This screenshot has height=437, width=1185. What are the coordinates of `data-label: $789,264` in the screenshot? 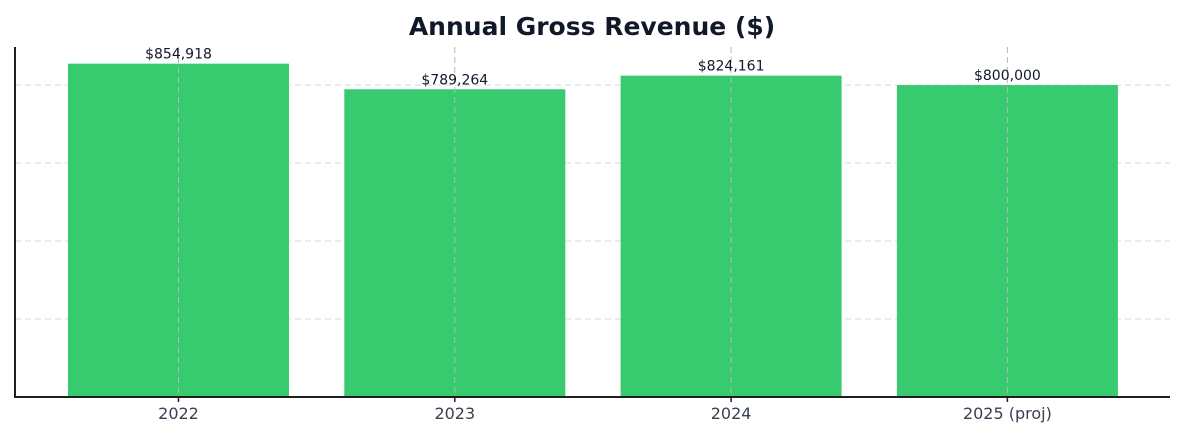 It's located at (454, 80).